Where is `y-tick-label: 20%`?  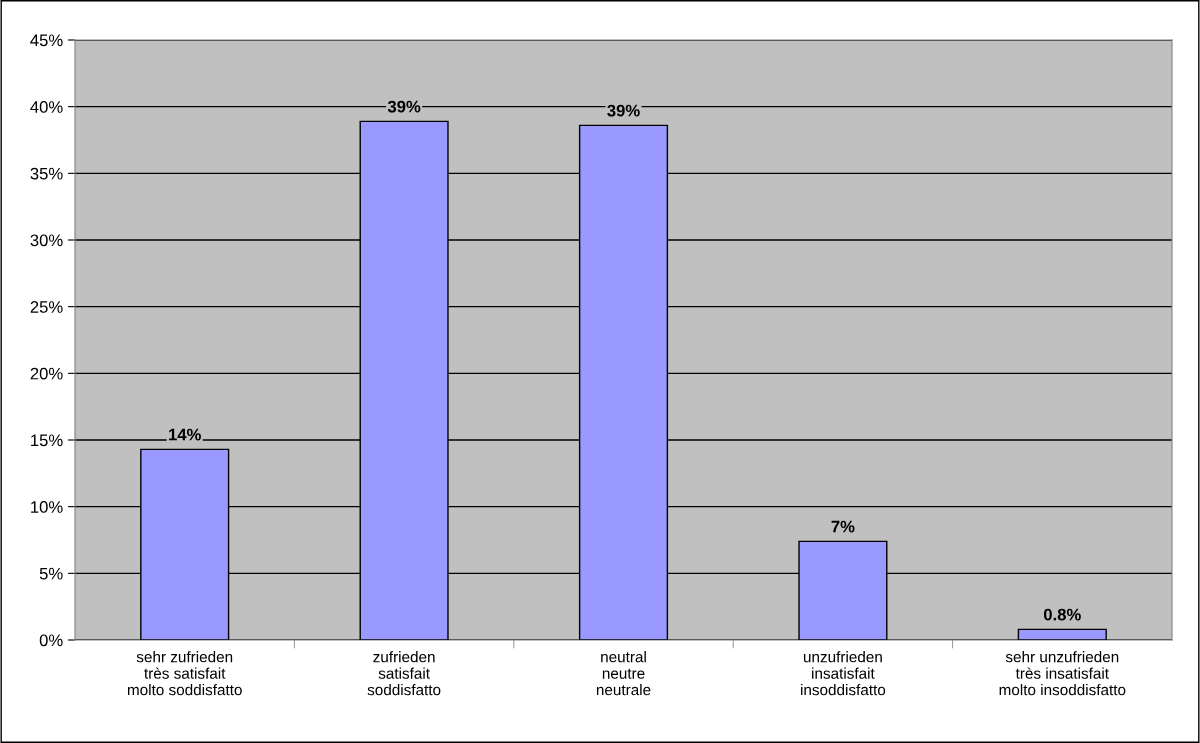
y-tick-label: 20% is located at coordinates (46, 373).